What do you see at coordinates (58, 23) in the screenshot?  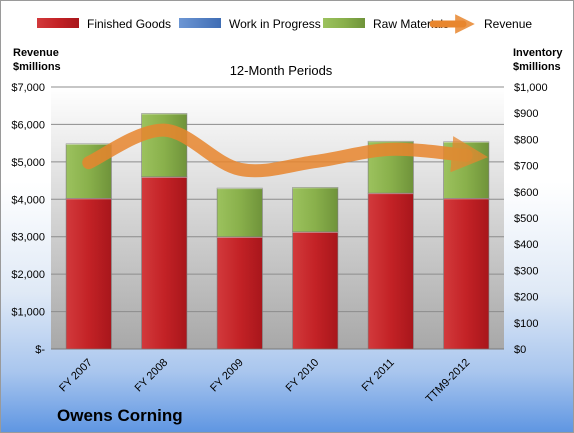 I see `legend-swatch-finished-goods` at bounding box center [58, 23].